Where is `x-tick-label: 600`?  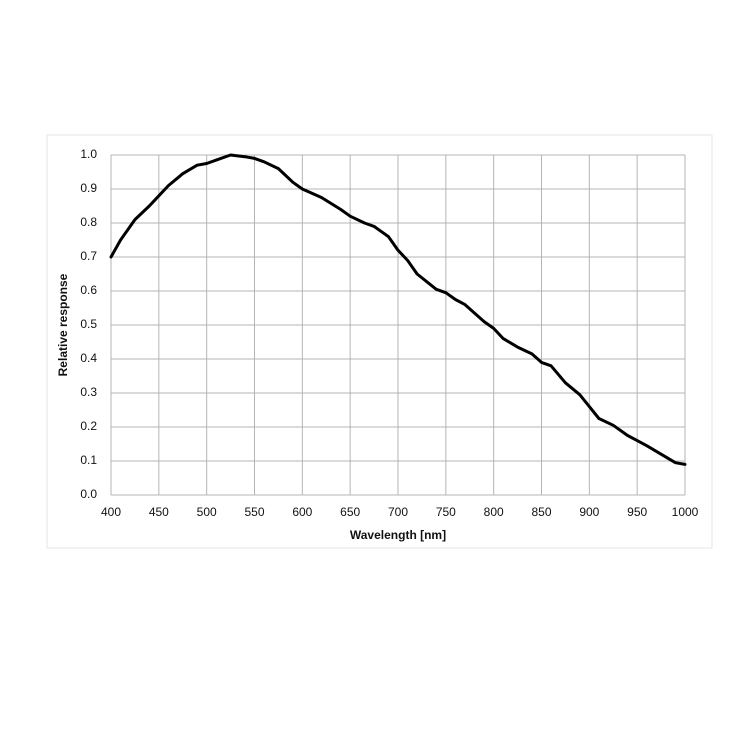 x-tick-label: 600 is located at coordinates (302, 512).